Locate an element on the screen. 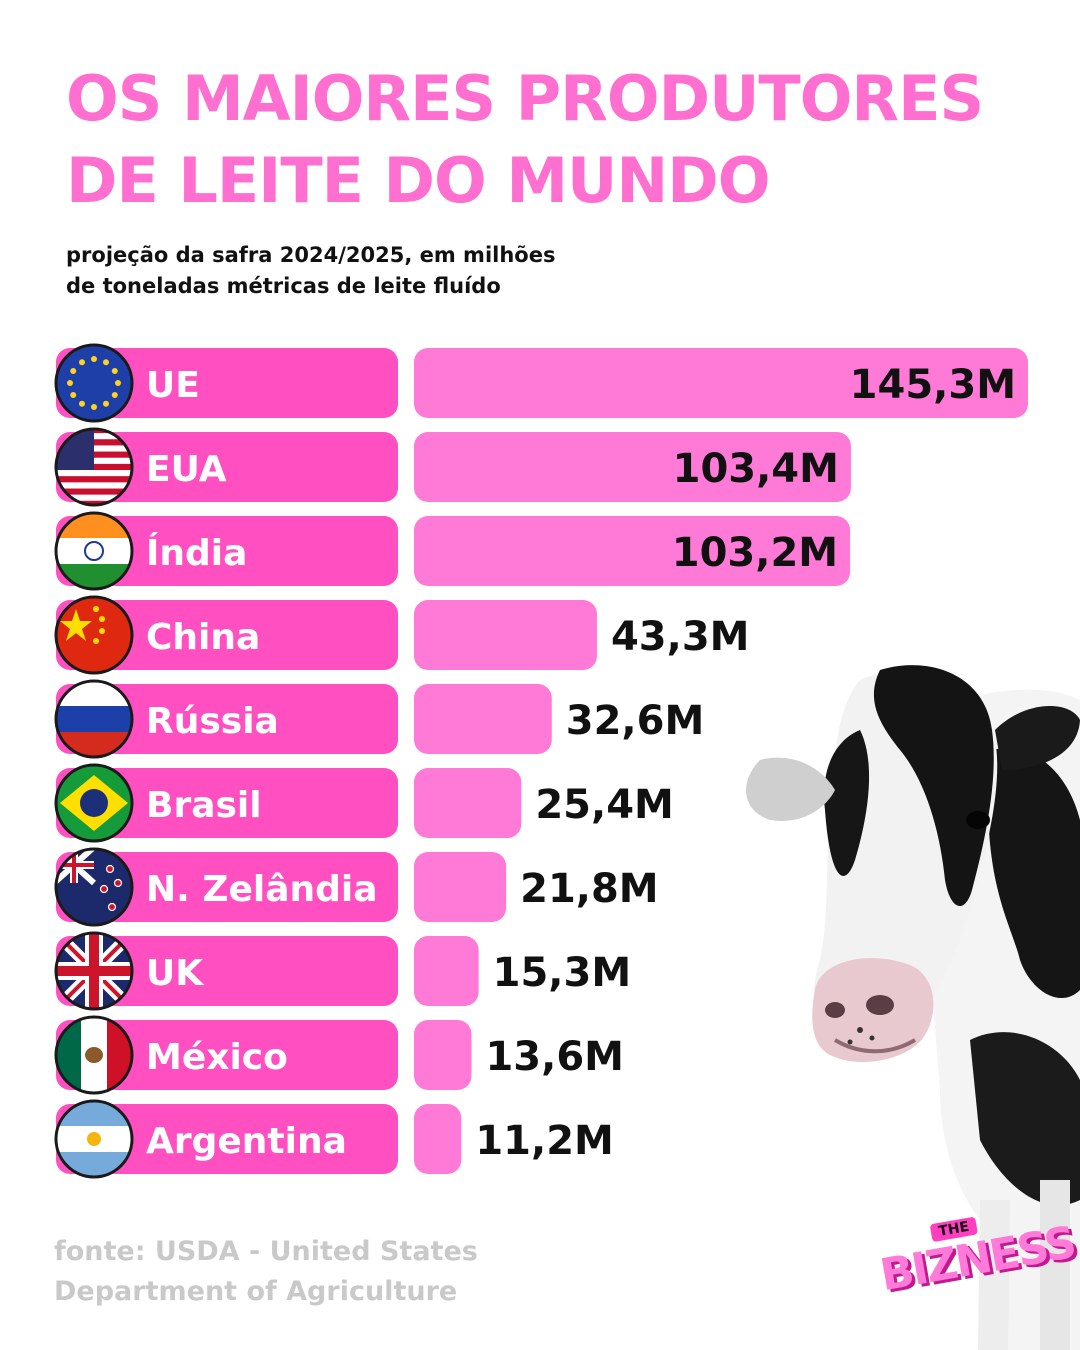 The image size is (1080, 1350). eu-flag-icon is located at coordinates (94, 383).